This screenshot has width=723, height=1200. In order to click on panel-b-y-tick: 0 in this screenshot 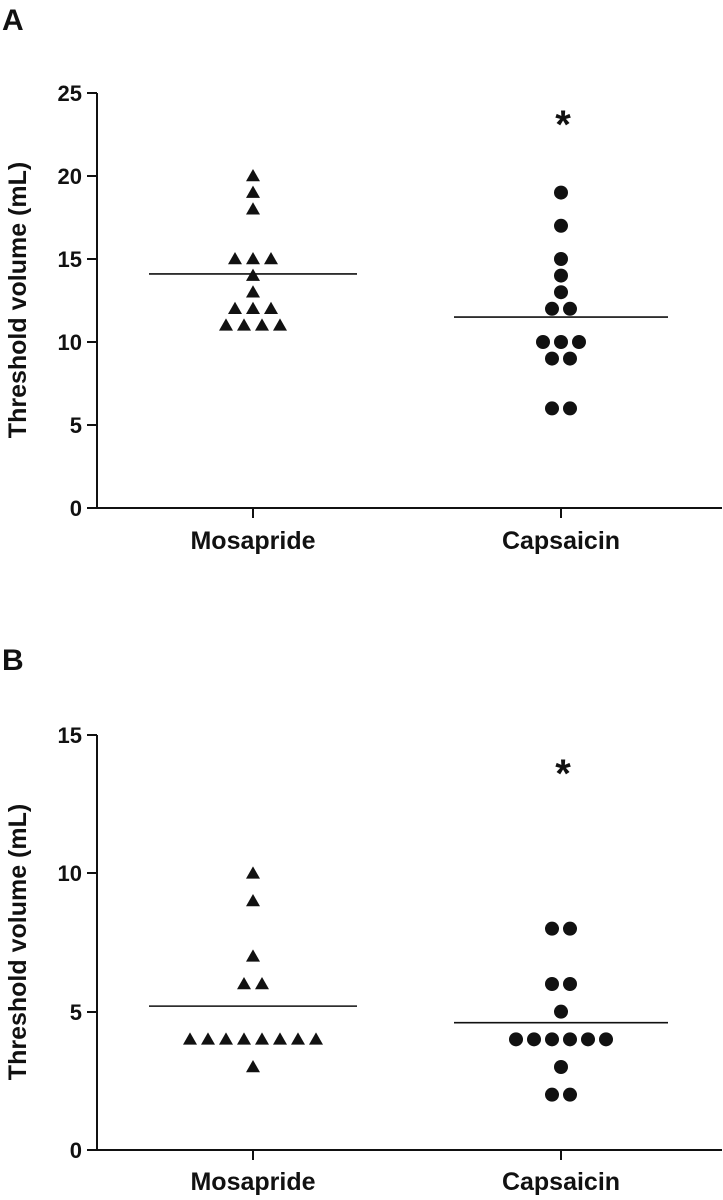, I will do `click(83, 1150)`.